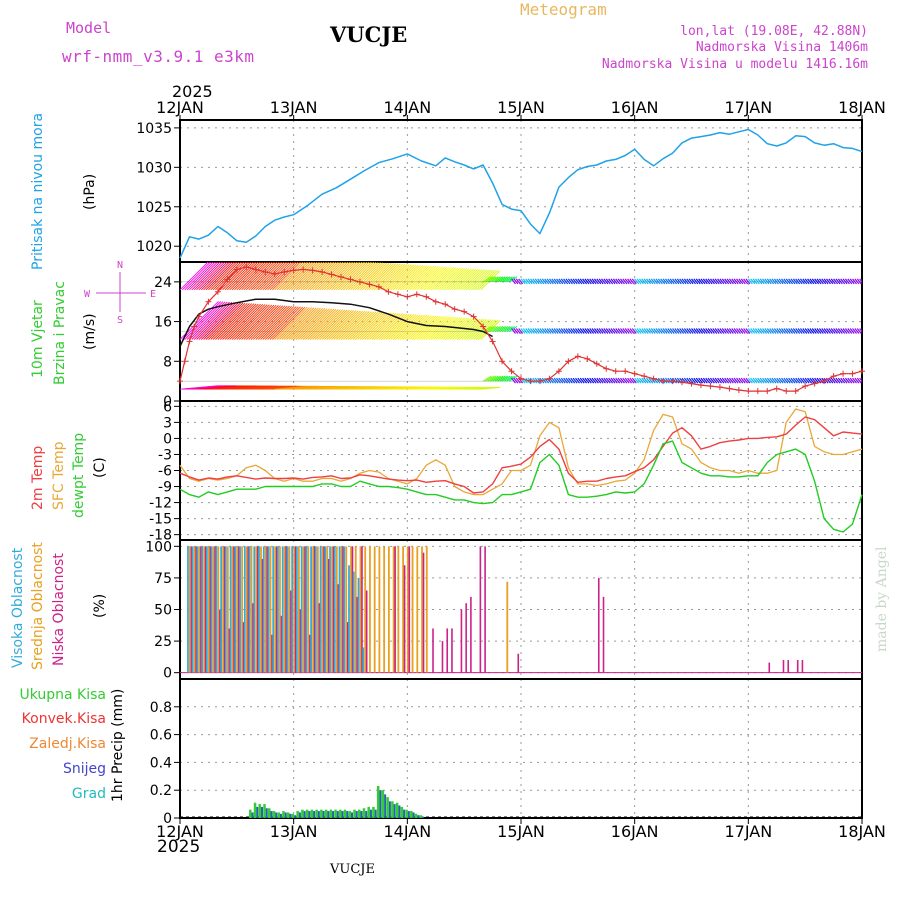 The height and width of the screenshot is (900, 900). Describe the element at coordinates (369, 34) in the screenshot. I see `station-title: VUCJE` at that location.